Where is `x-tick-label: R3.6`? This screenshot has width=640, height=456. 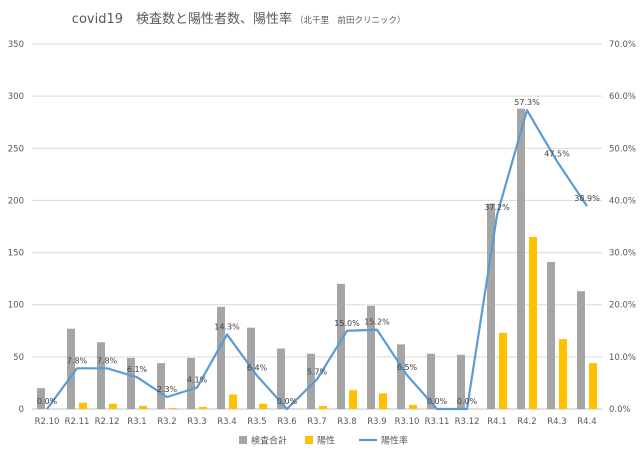 x-tick-label: R3.6 is located at coordinates (286, 422).